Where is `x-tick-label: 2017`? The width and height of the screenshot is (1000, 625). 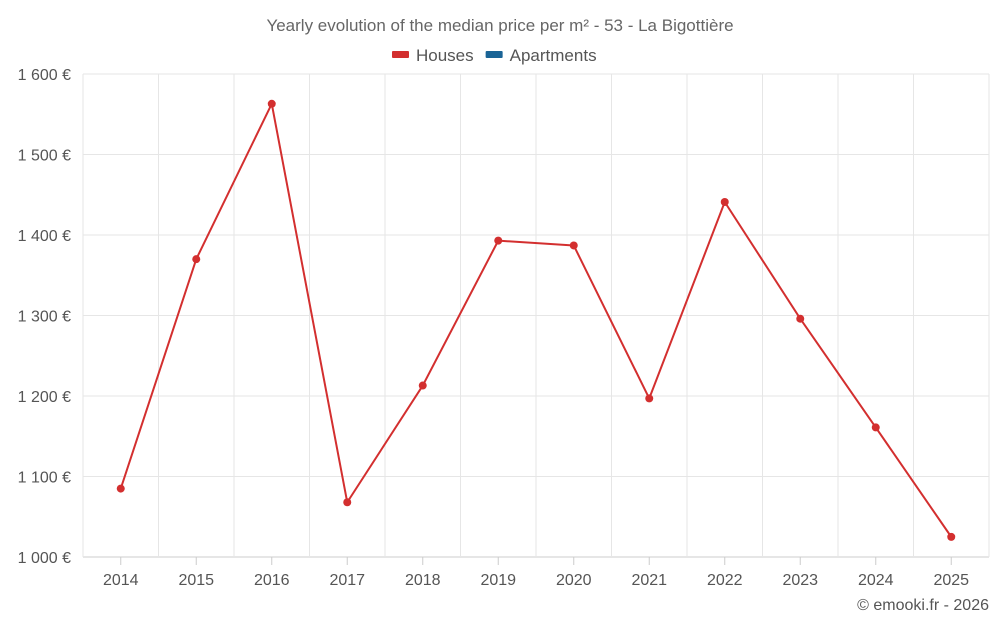 x-tick-label: 2017 is located at coordinates (347, 580).